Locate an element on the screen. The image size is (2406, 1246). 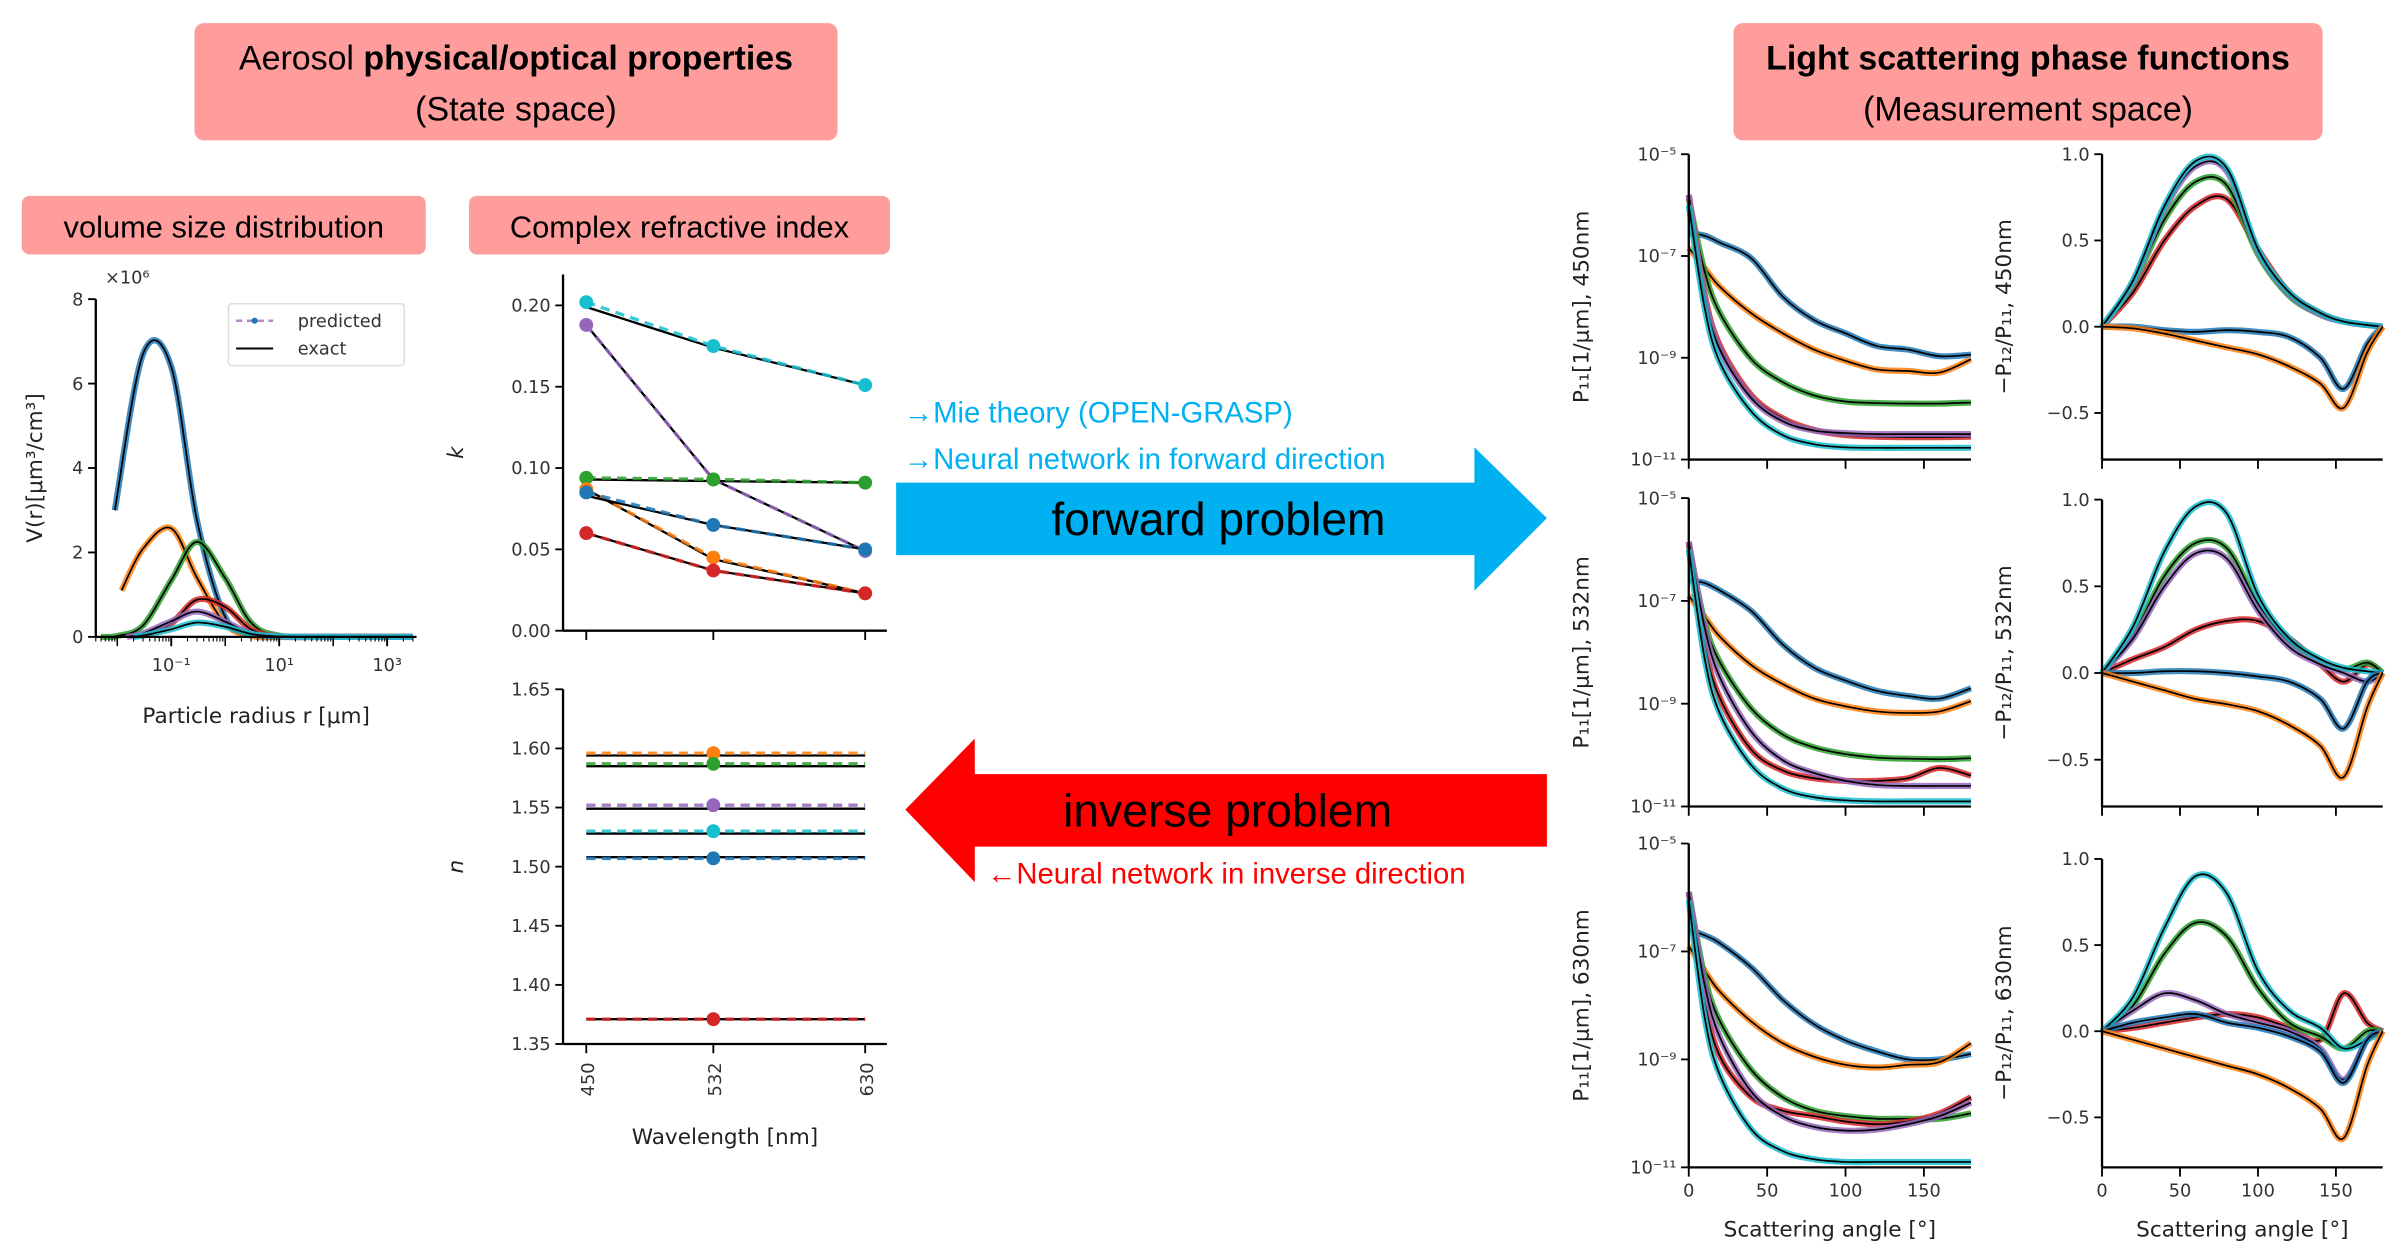
y-tick-label: 0.05 is located at coordinates (530, 551).